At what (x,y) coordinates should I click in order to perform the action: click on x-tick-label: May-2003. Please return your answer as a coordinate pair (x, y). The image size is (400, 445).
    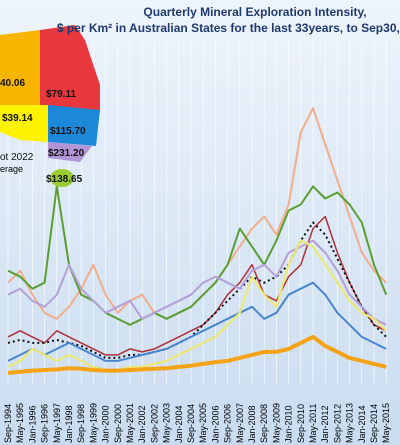
    Looking at the image, I should click on (167, 423).